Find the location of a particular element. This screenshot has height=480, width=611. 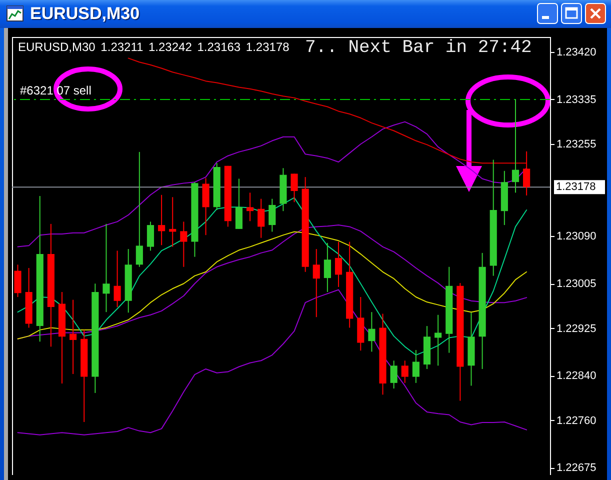

line-series is located at coordinates (328, 111).